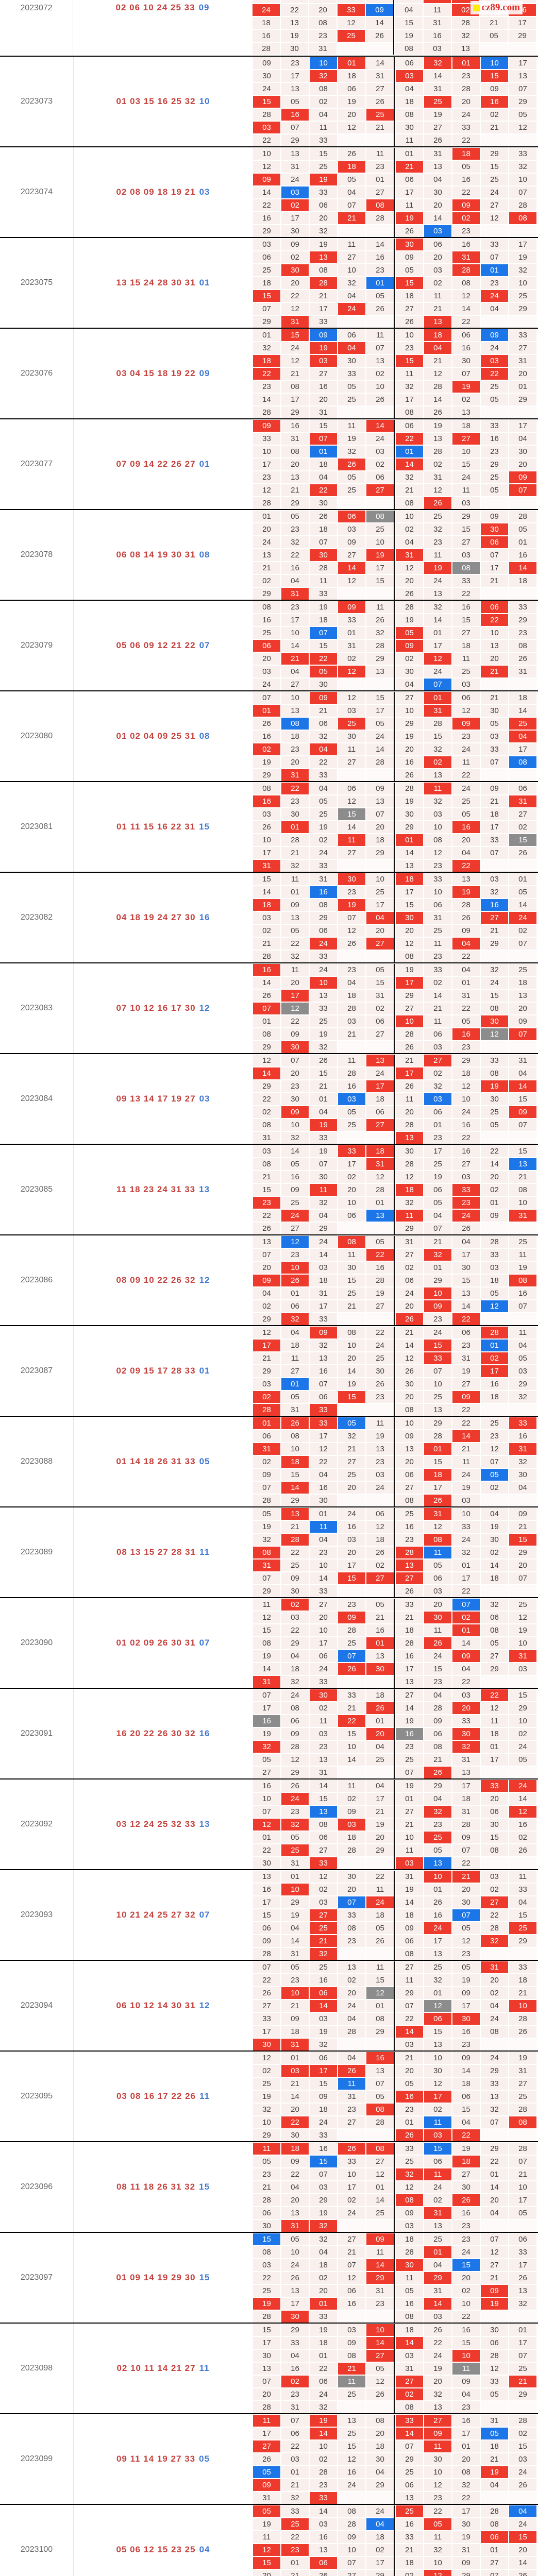  Describe the element at coordinates (437, 1397) in the screenshot. I see `number-cell: 25` at that location.